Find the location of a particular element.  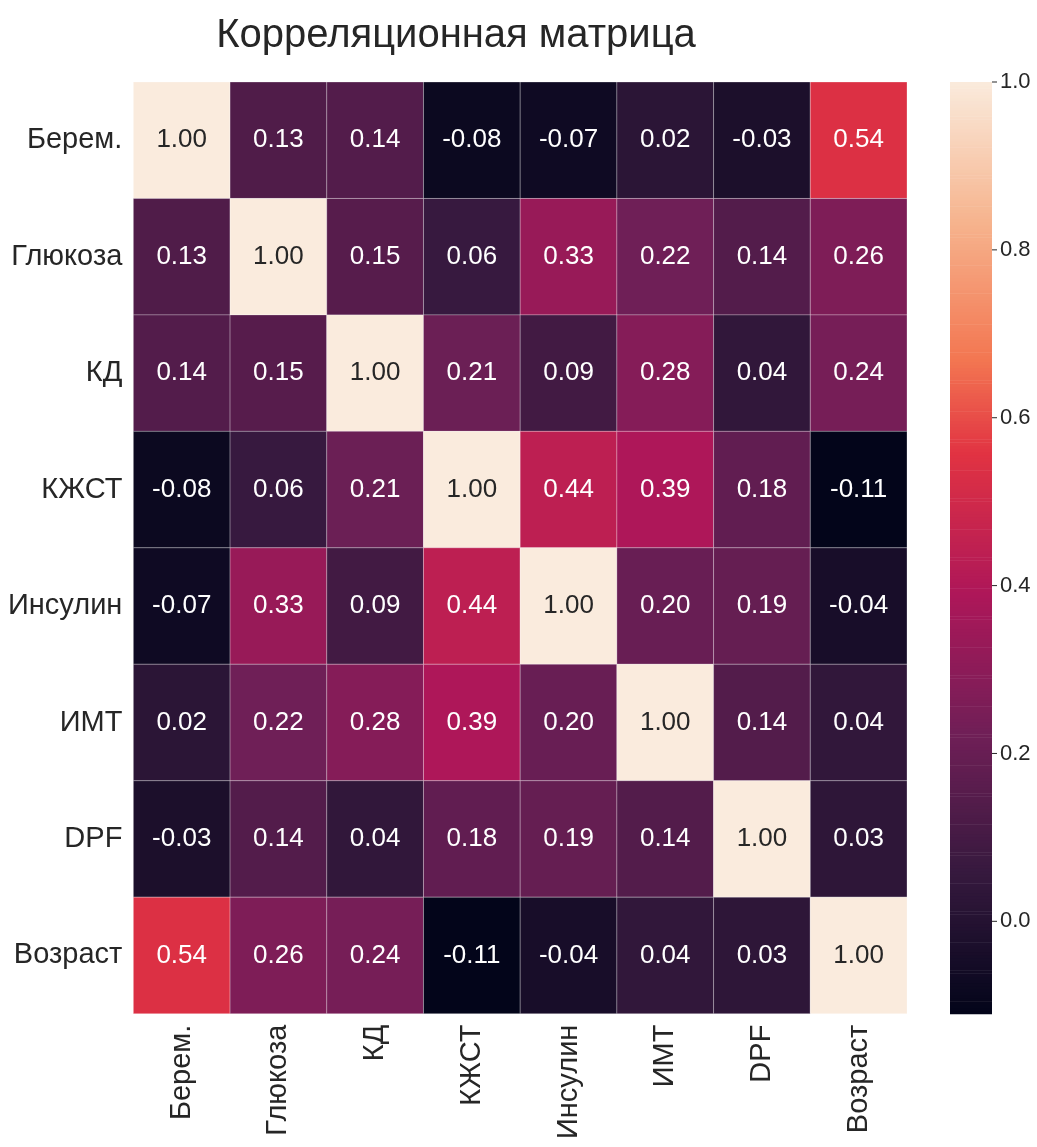

color-bar-label: 0.0 is located at coordinates (1015, 920).